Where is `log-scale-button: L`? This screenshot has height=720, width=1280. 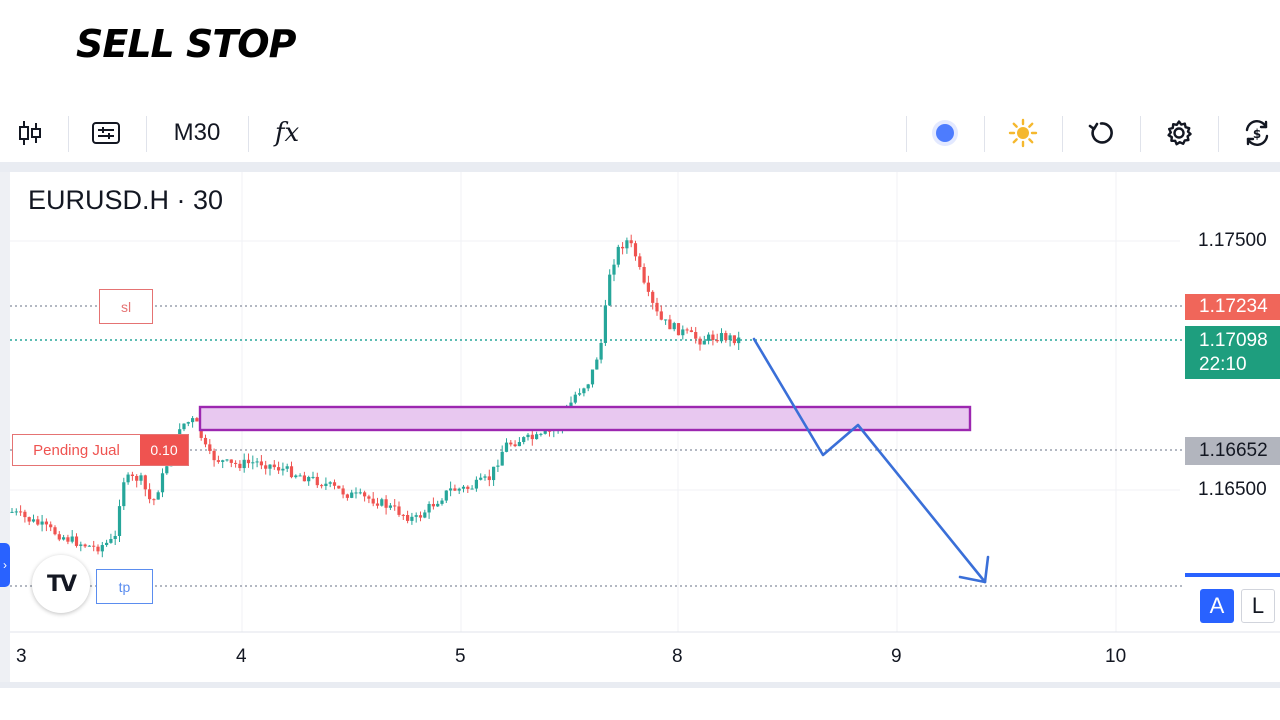
log-scale-button: L is located at coordinates (1258, 606).